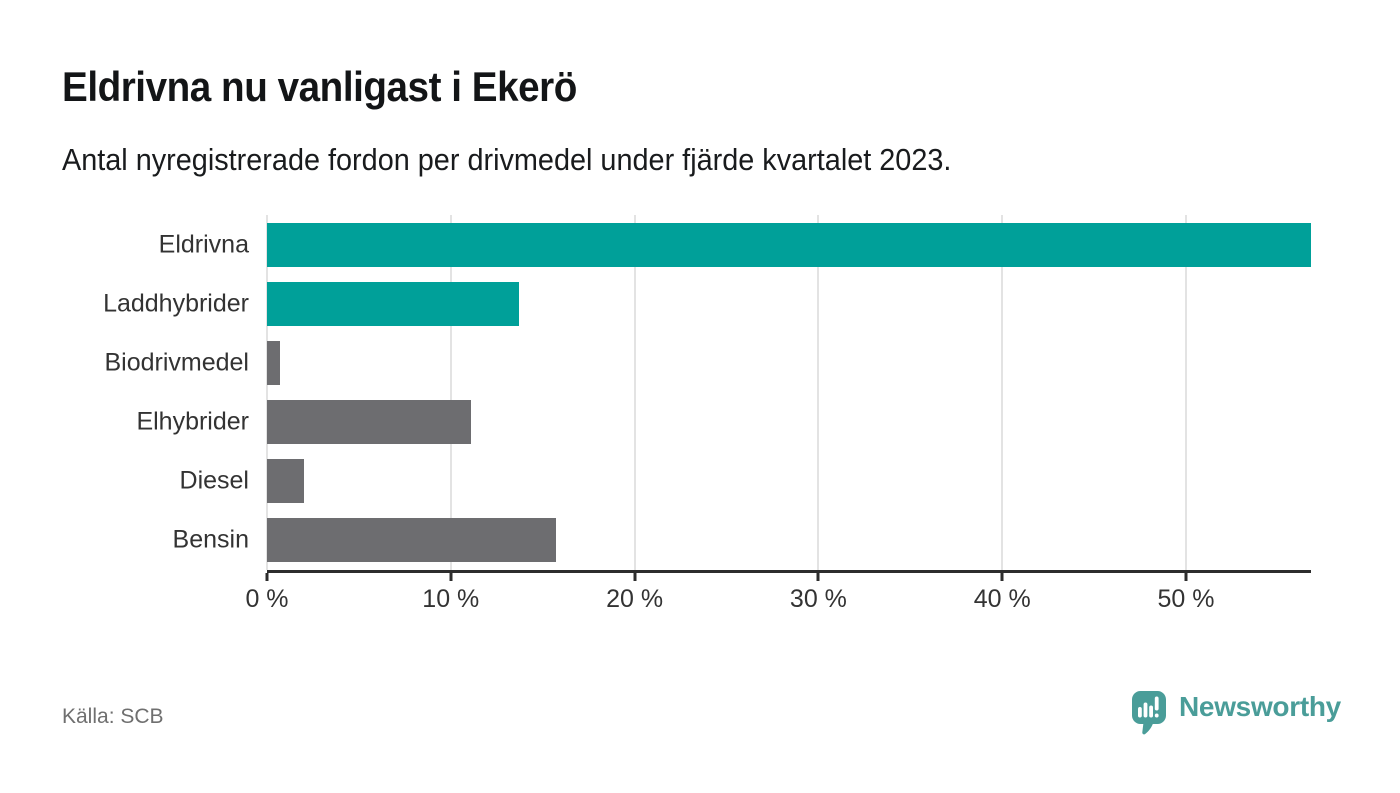 The height and width of the screenshot is (793, 1400). What do you see at coordinates (113, 716) in the screenshot?
I see `source-label: Källa: SCB` at bounding box center [113, 716].